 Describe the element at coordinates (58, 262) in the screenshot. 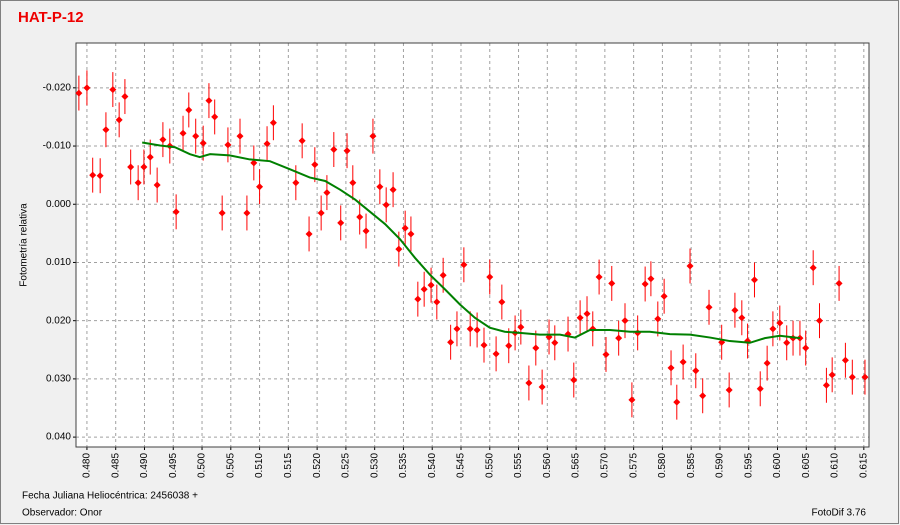

I see `y-tick-label: 0.010` at that location.